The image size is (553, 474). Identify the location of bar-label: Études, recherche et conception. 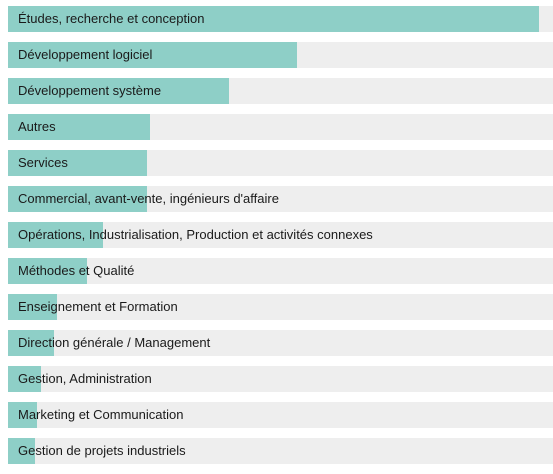
(111, 18).